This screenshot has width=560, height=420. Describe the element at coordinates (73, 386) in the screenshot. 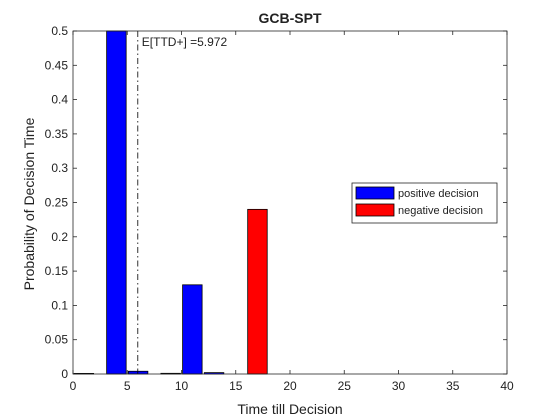

I see `x-tick-label: 0` at that location.